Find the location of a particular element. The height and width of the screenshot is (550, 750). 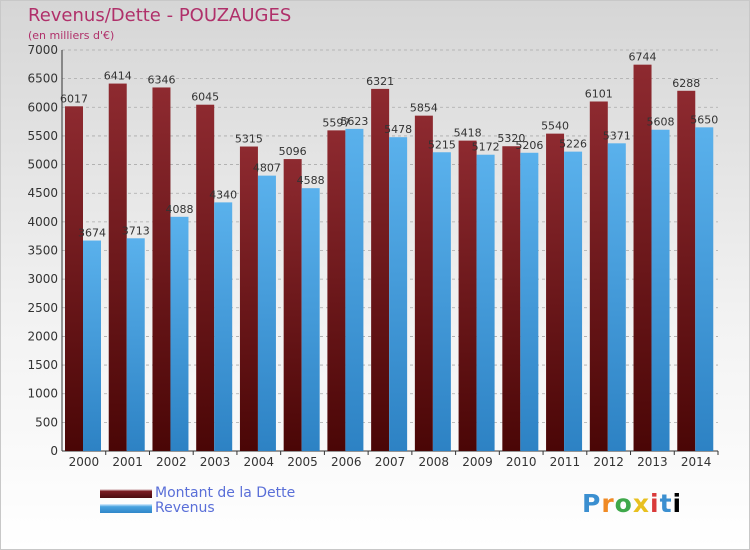

logo-letter: P is located at coordinates (592, 503).